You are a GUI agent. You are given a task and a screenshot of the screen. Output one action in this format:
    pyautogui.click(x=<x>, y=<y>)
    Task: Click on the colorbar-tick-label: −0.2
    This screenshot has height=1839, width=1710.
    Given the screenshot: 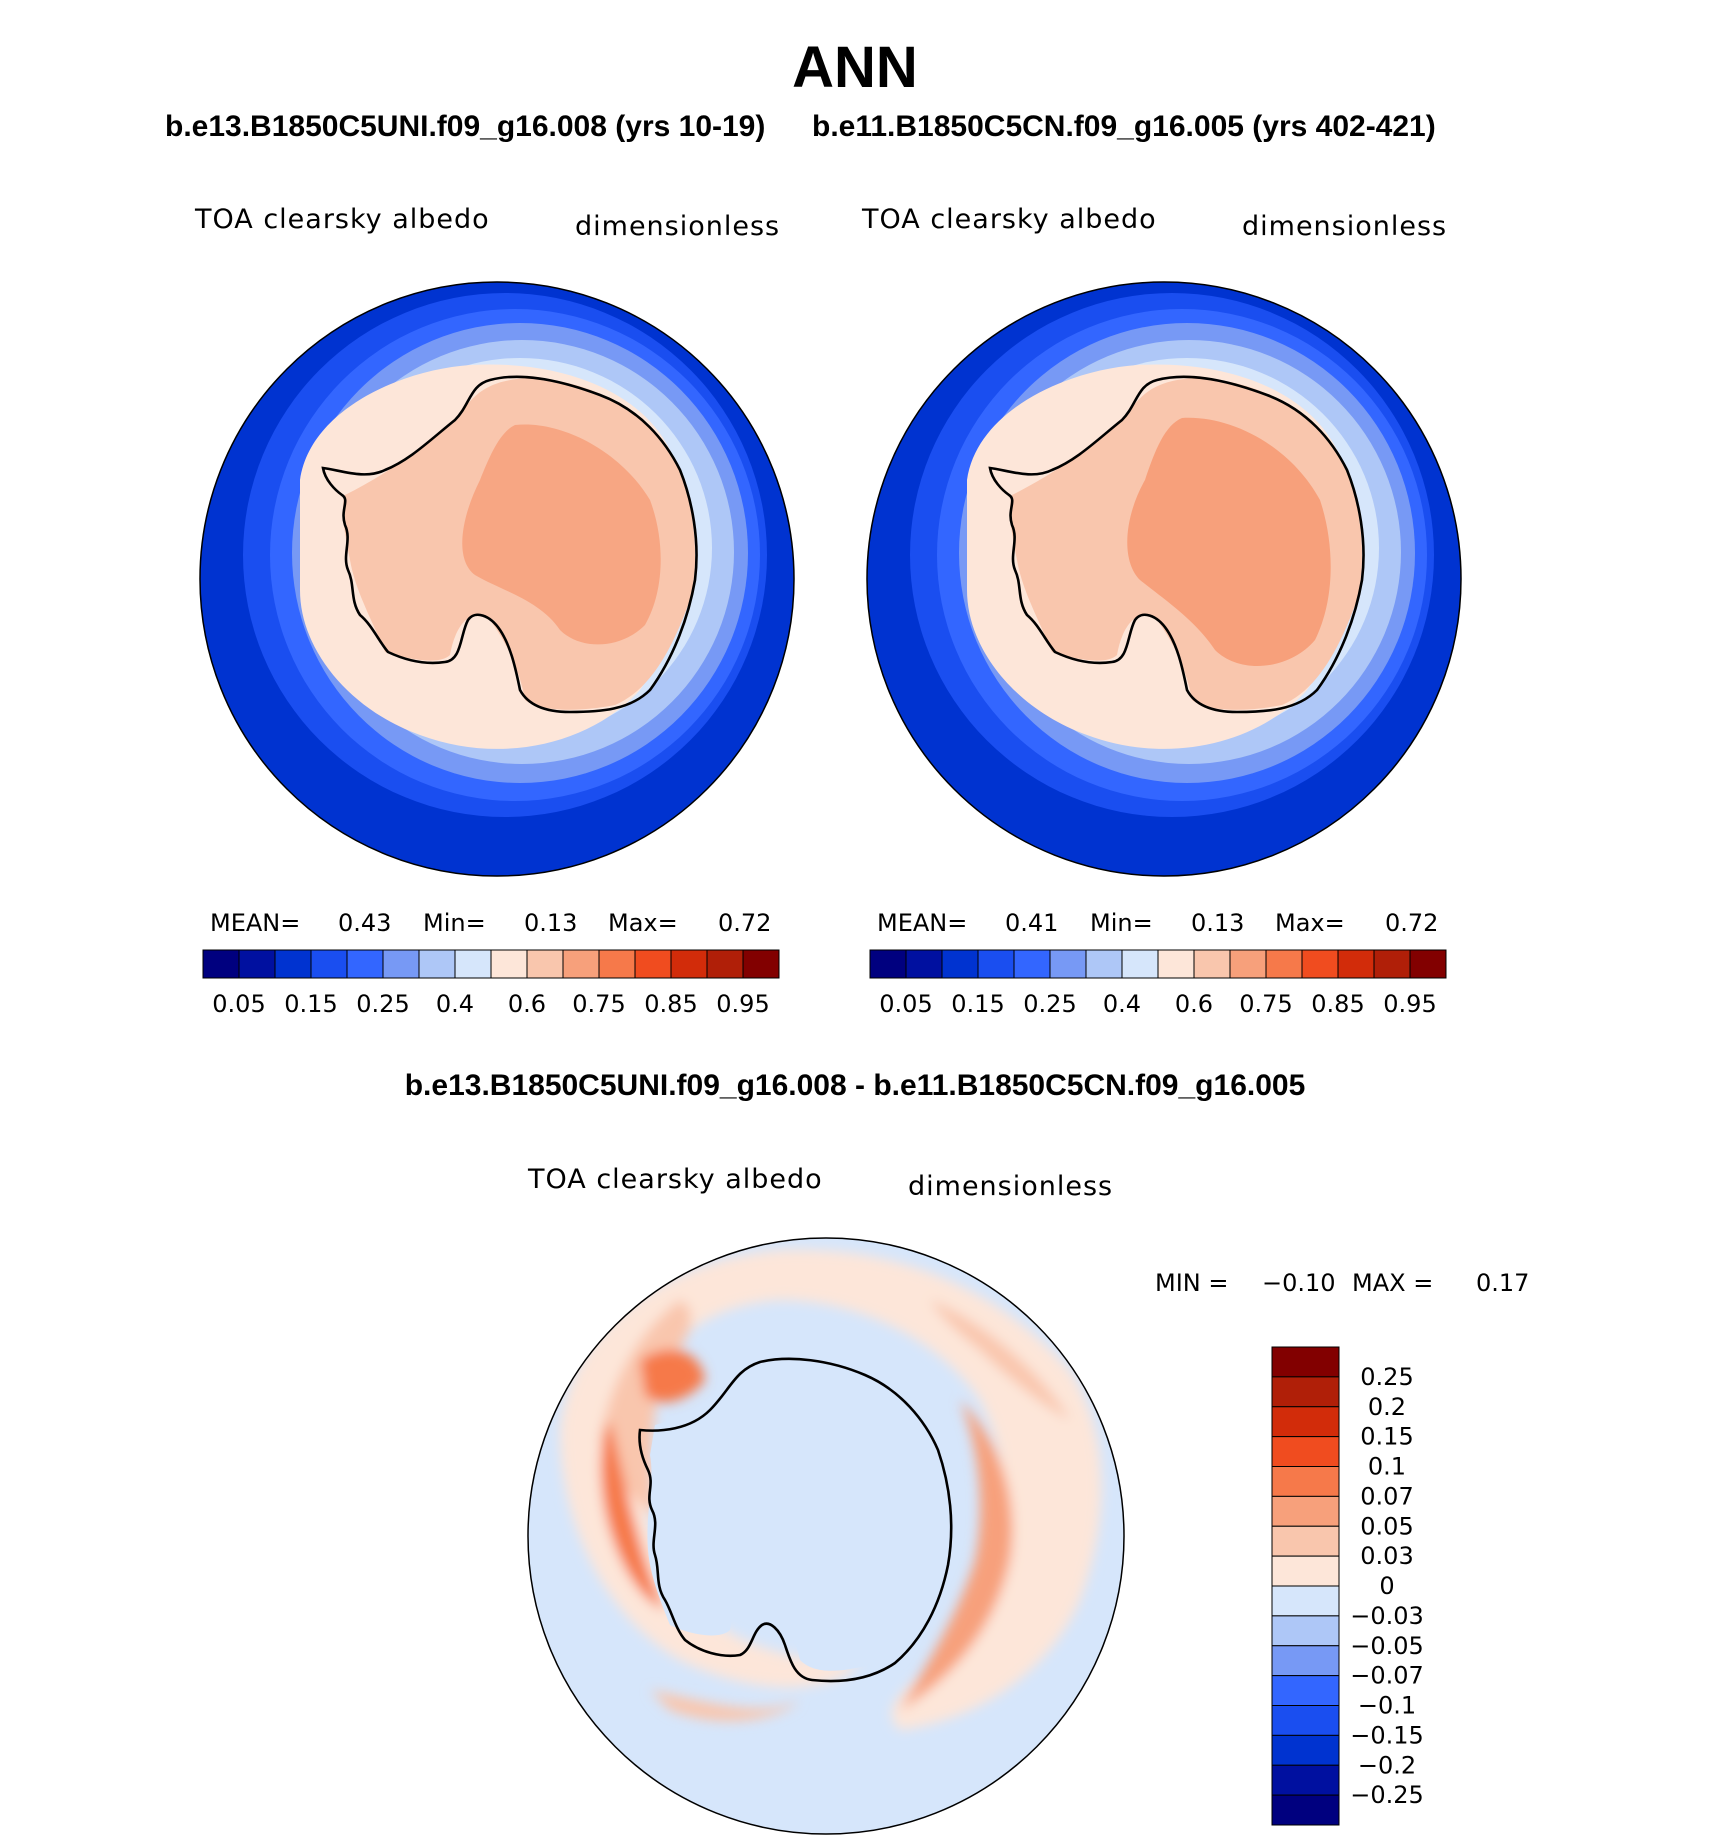 What is the action you would take?
    pyautogui.click(x=1387, y=1765)
    